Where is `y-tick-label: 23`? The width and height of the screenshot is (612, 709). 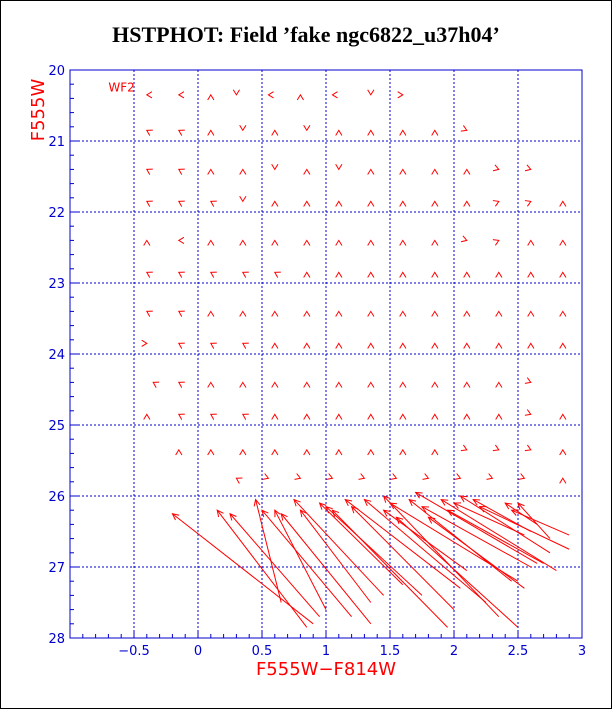 y-tick-label: 23 is located at coordinates (56, 284).